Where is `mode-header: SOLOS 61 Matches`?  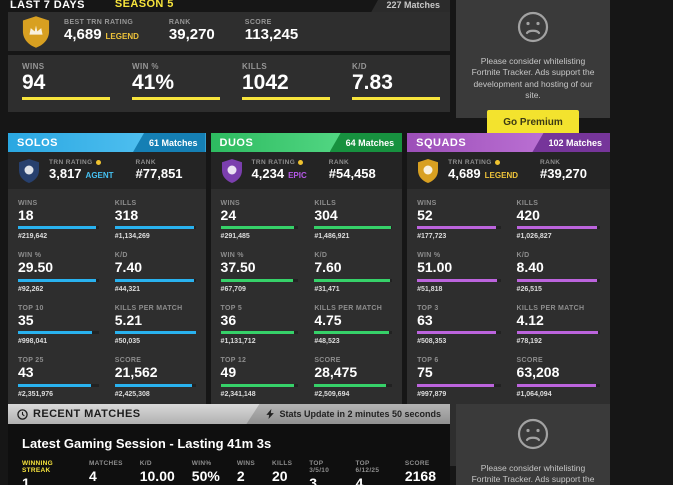
mode-header: SOLOS 61 Matches is located at coordinates (107, 142).